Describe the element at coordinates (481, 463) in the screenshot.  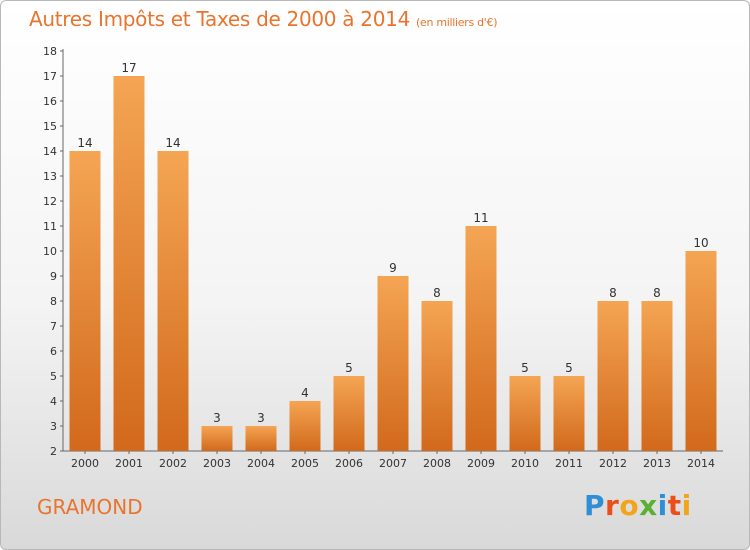
I see `x-tick-label: 2009` at that location.